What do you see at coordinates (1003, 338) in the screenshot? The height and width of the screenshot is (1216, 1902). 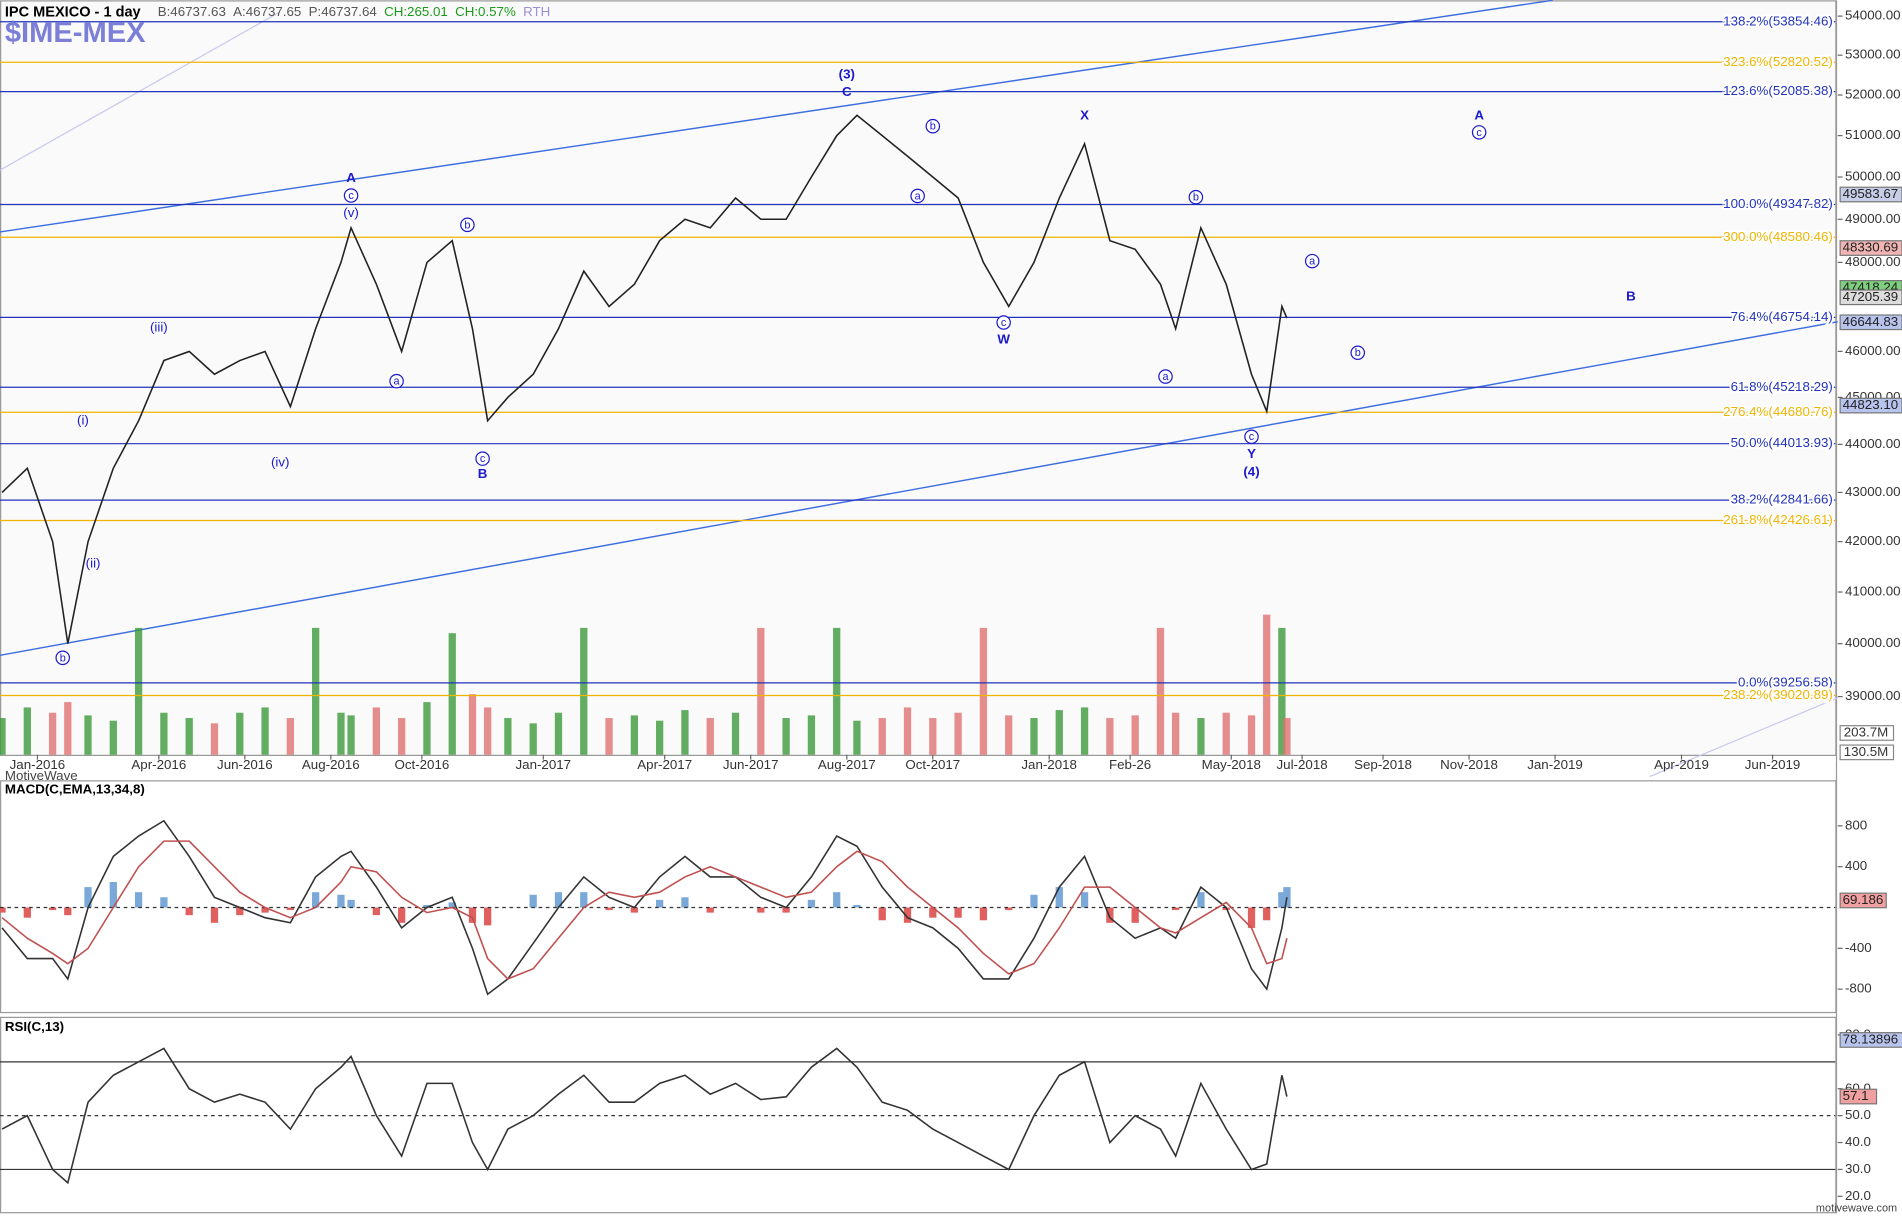 I see `wave-label: W` at bounding box center [1003, 338].